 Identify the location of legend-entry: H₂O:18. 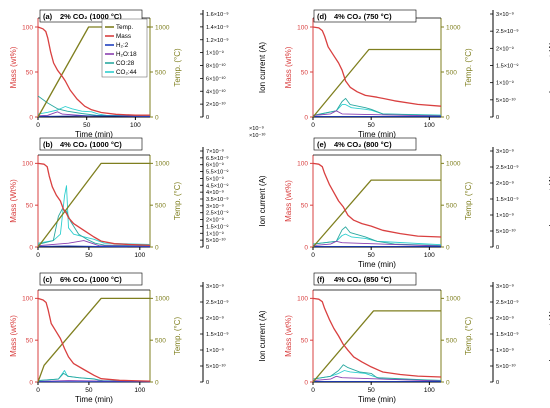
(126, 54).